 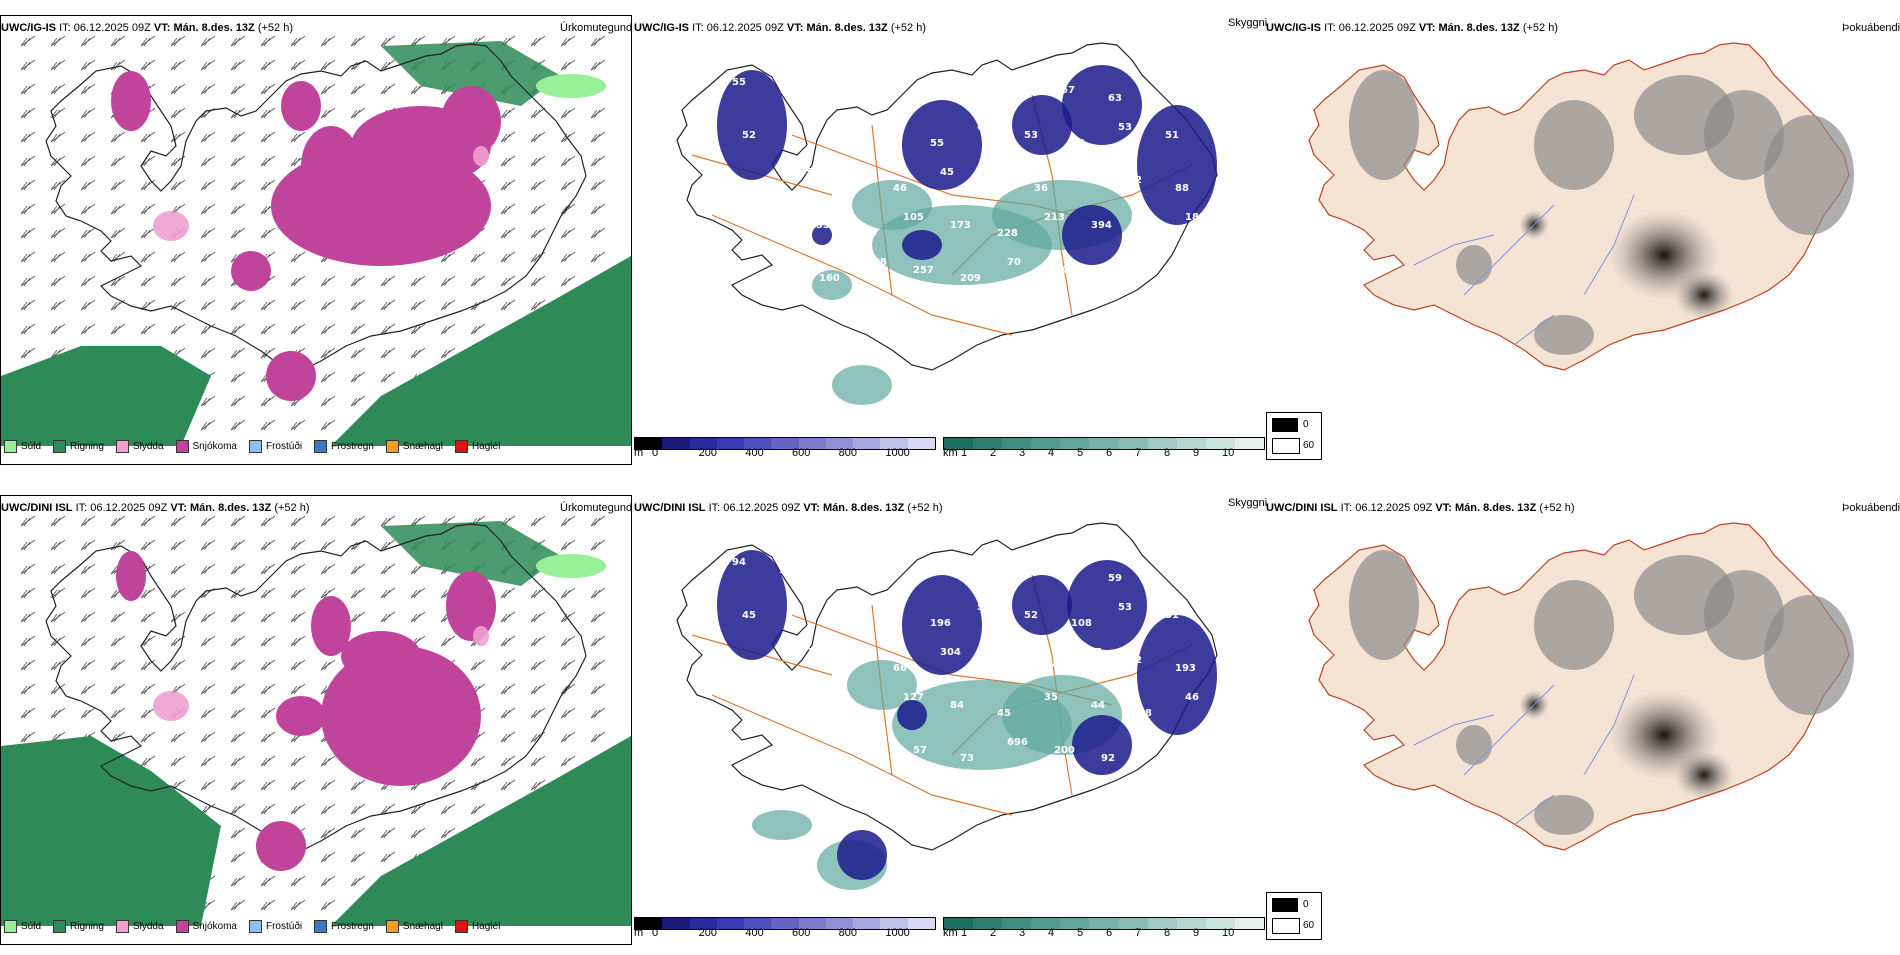 I want to click on fog-legend: 0 60, so click(x=1294, y=916).